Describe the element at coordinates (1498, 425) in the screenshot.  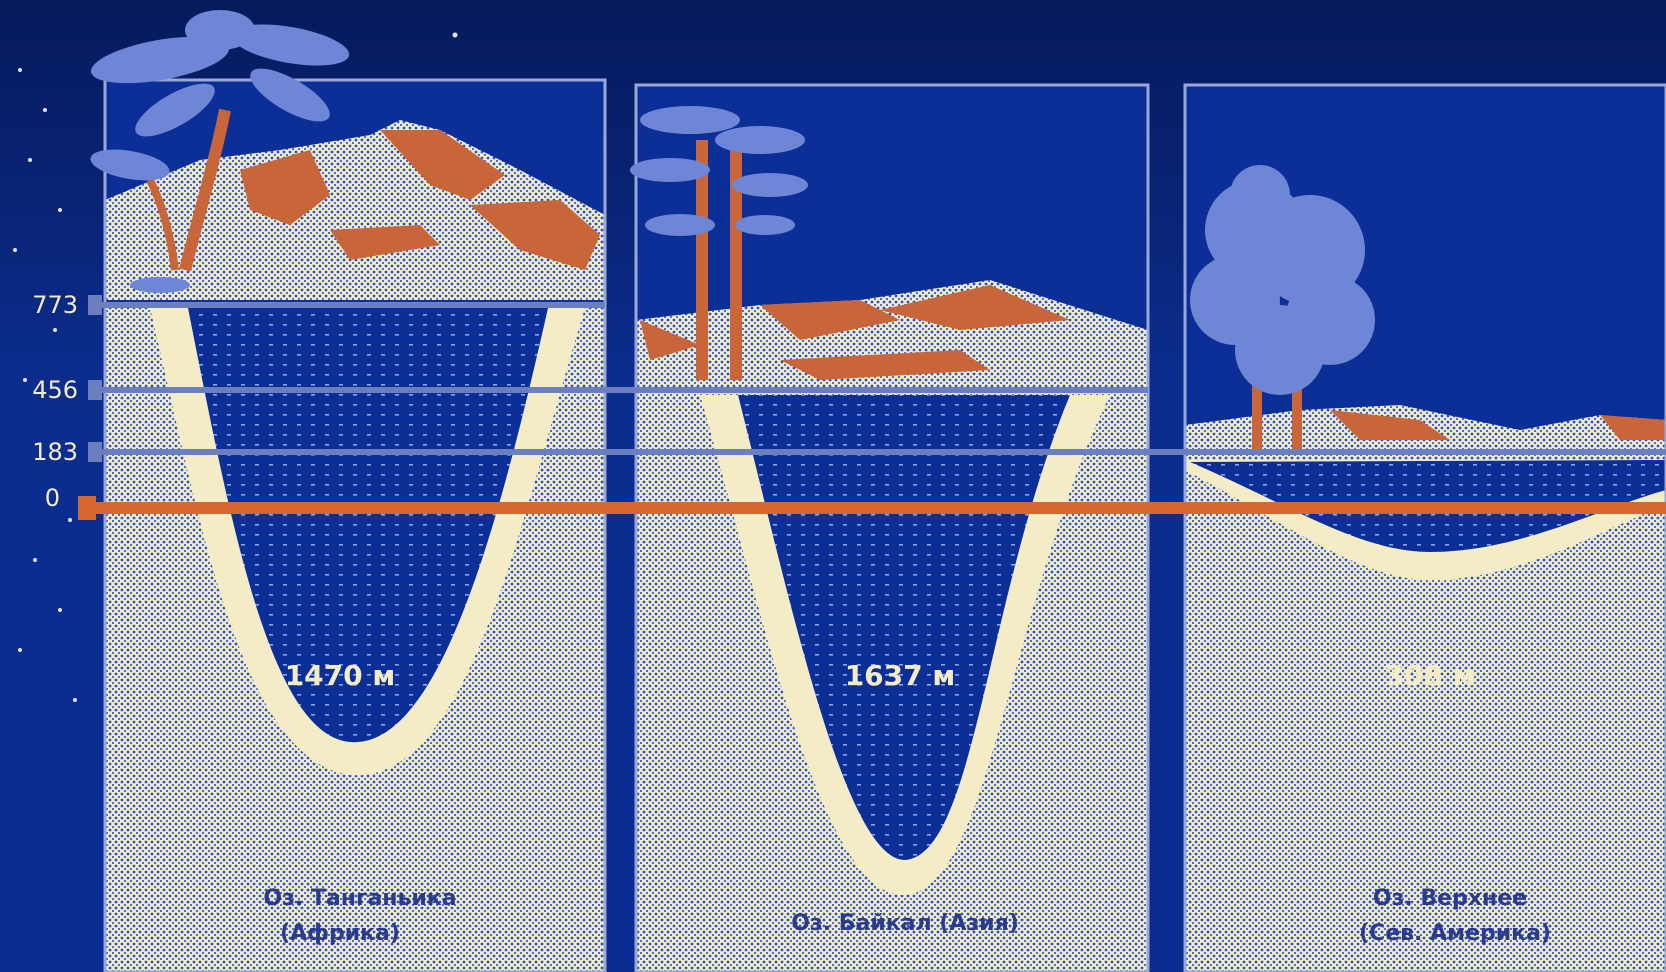
I see `shore-rock` at that location.